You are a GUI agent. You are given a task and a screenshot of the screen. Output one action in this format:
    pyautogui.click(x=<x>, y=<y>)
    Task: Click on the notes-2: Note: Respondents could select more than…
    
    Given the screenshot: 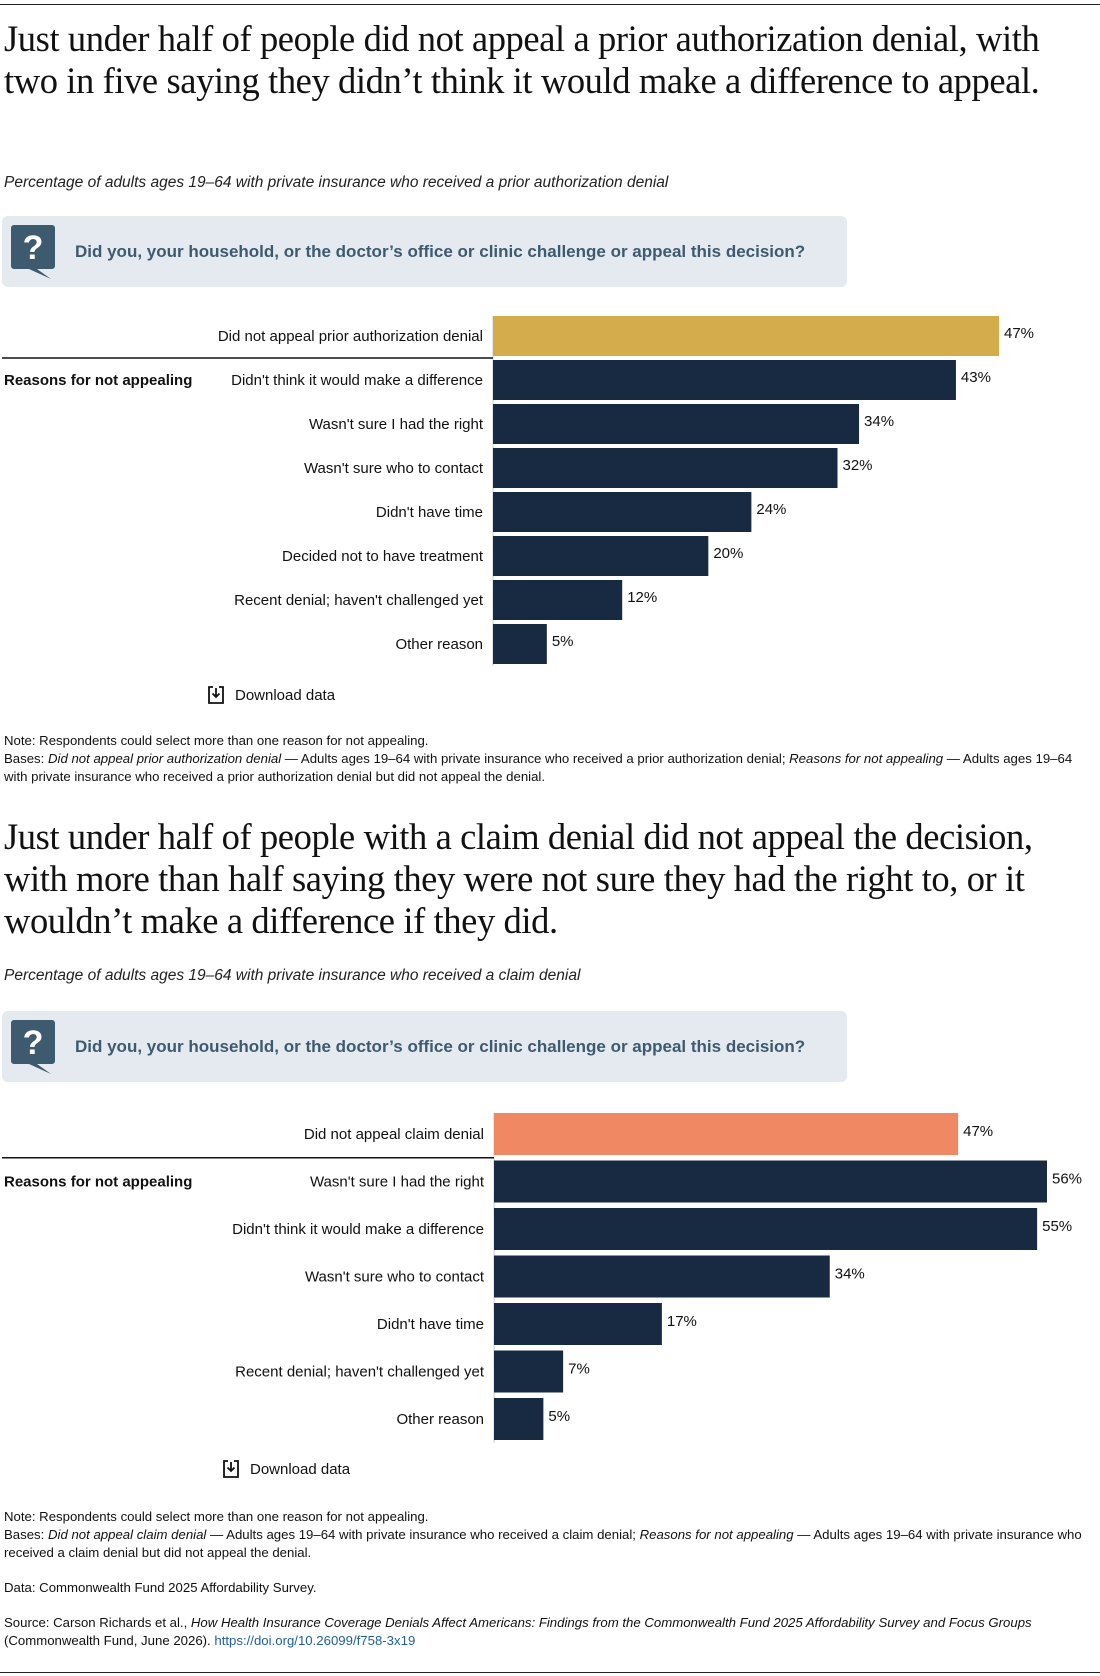 What is the action you would take?
    pyautogui.click(x=546, y=1579)
    